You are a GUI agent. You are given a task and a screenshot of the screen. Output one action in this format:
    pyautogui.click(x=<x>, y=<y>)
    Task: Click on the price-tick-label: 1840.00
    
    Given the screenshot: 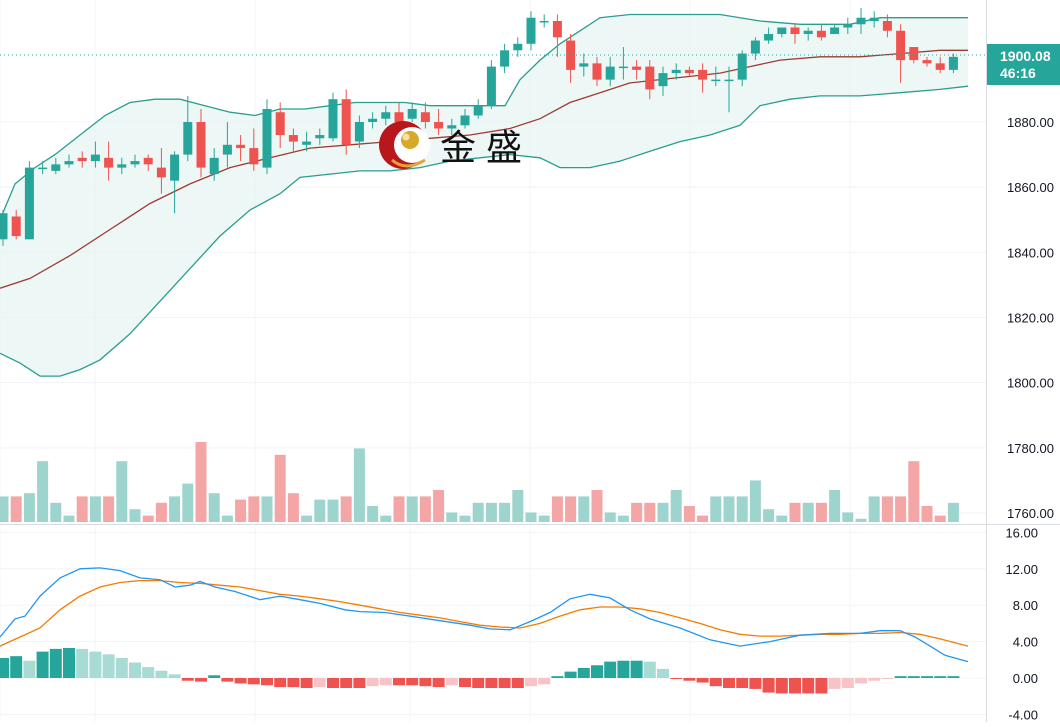 What is the action you would take?
    pyautogui.click(x=1030, y=252)
    